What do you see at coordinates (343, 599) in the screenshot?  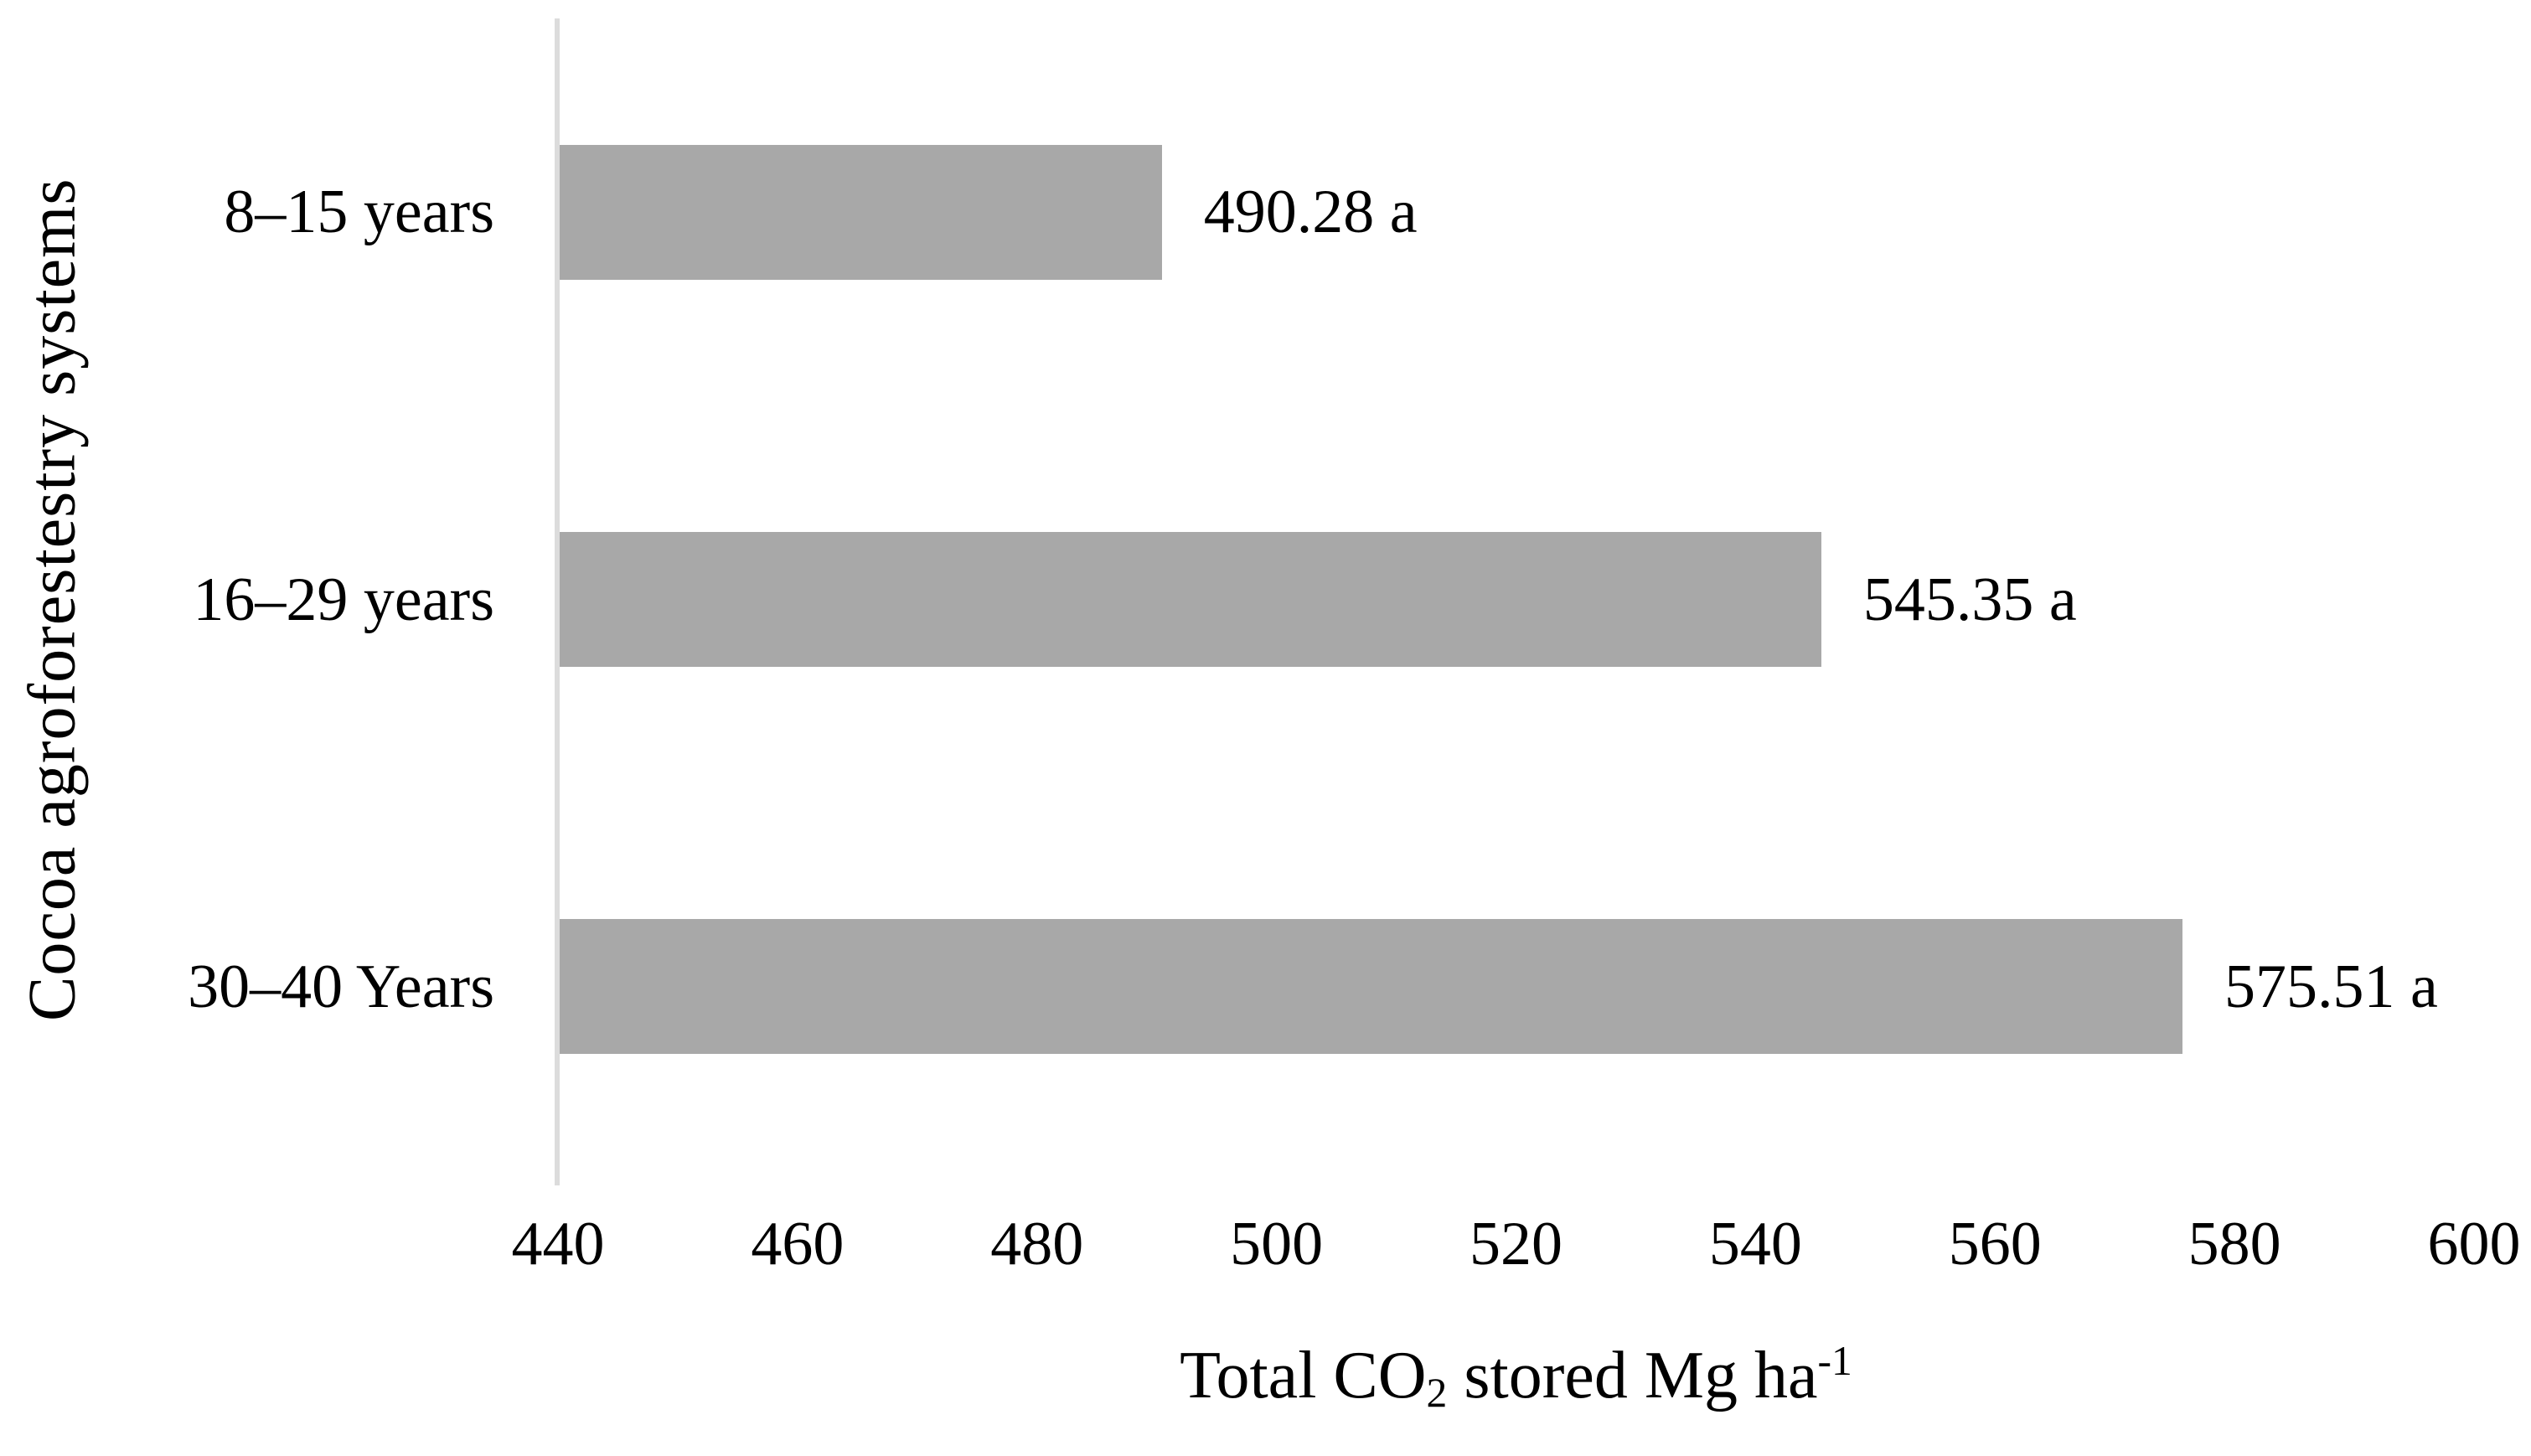 I see `category-label: 16–29 years` at bounding box center [343, 599].